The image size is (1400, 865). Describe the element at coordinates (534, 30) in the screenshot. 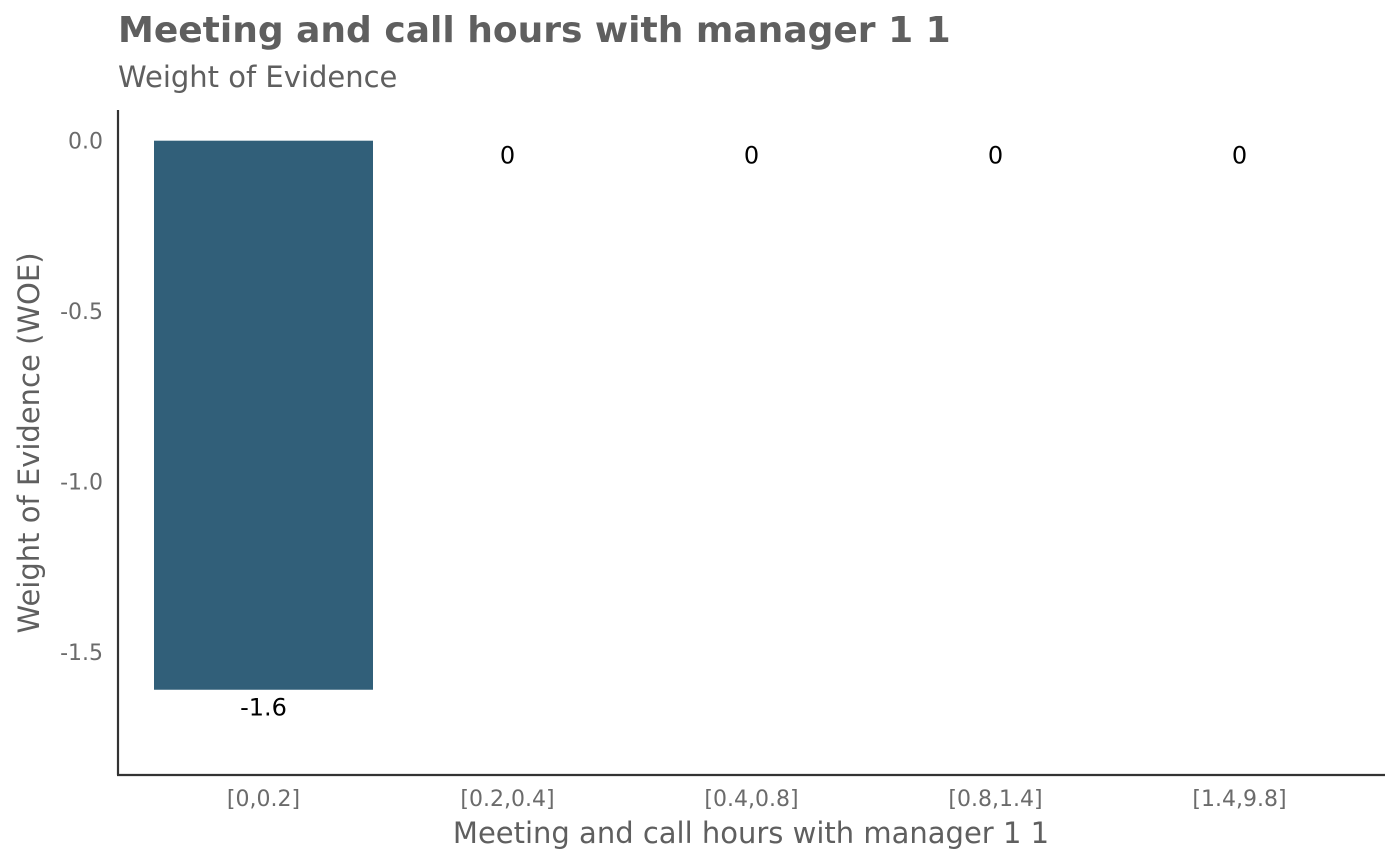

I see `chart-title: Meeting and call hours with manager 1 1` at that location.